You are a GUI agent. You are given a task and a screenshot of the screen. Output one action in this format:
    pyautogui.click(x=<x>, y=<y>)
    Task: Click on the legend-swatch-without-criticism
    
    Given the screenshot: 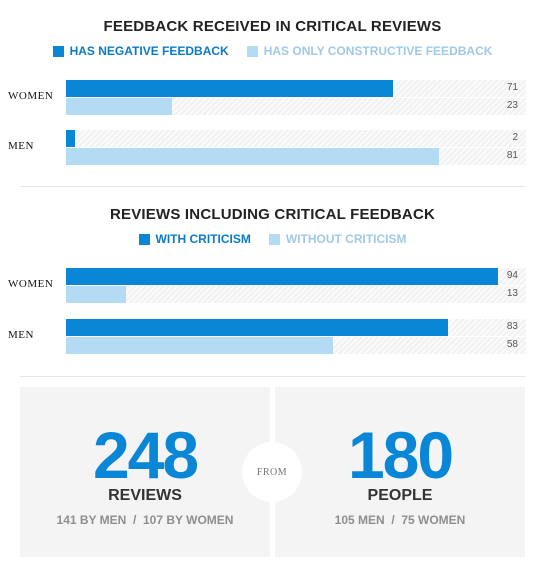 What is the action you would take?
    pyautogui.click(x=274, y=239)
    